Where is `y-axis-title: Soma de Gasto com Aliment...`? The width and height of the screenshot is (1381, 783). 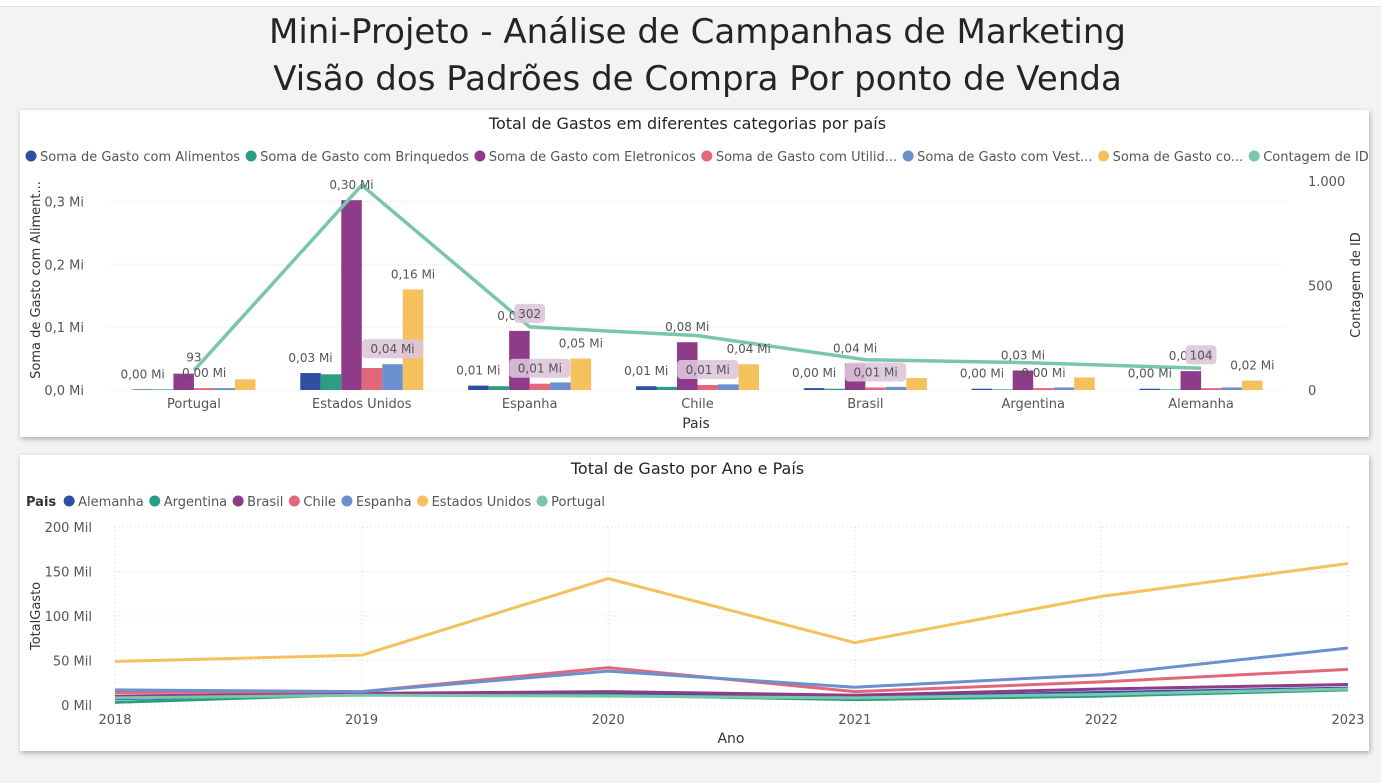
y-axis-title: Soma de Gasto com Aliment... is located at coordinates (36, 280).